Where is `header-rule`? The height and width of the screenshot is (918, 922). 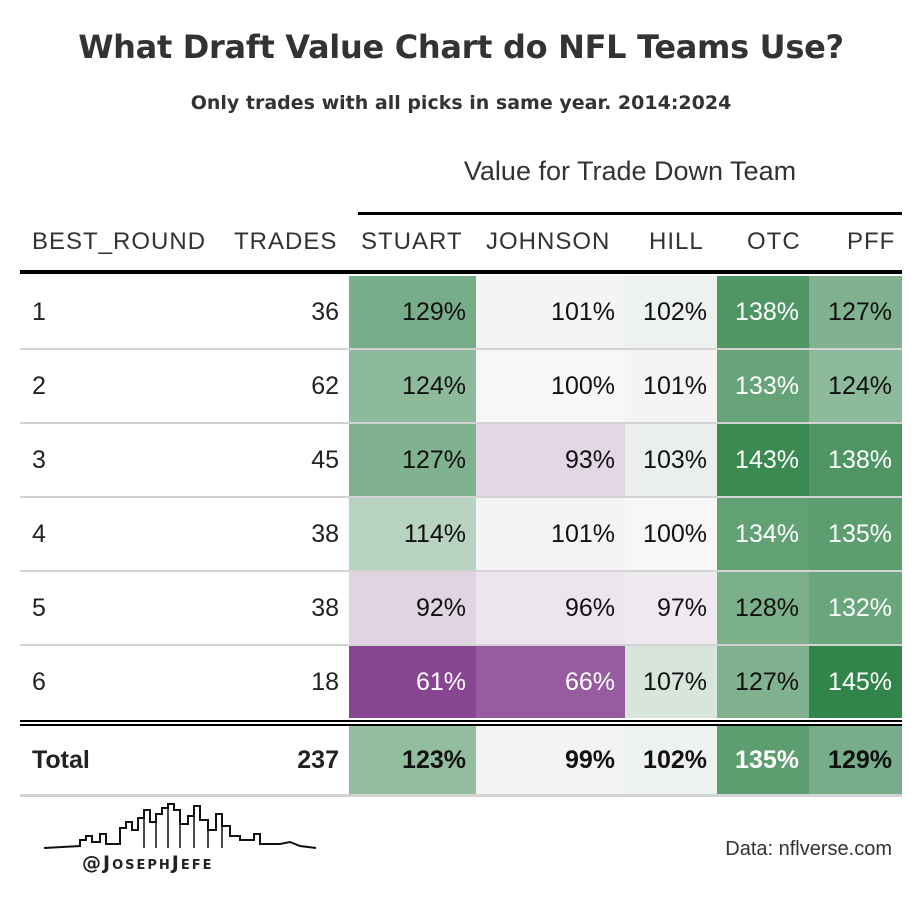 header-rule is located at coordinates (461, 272).